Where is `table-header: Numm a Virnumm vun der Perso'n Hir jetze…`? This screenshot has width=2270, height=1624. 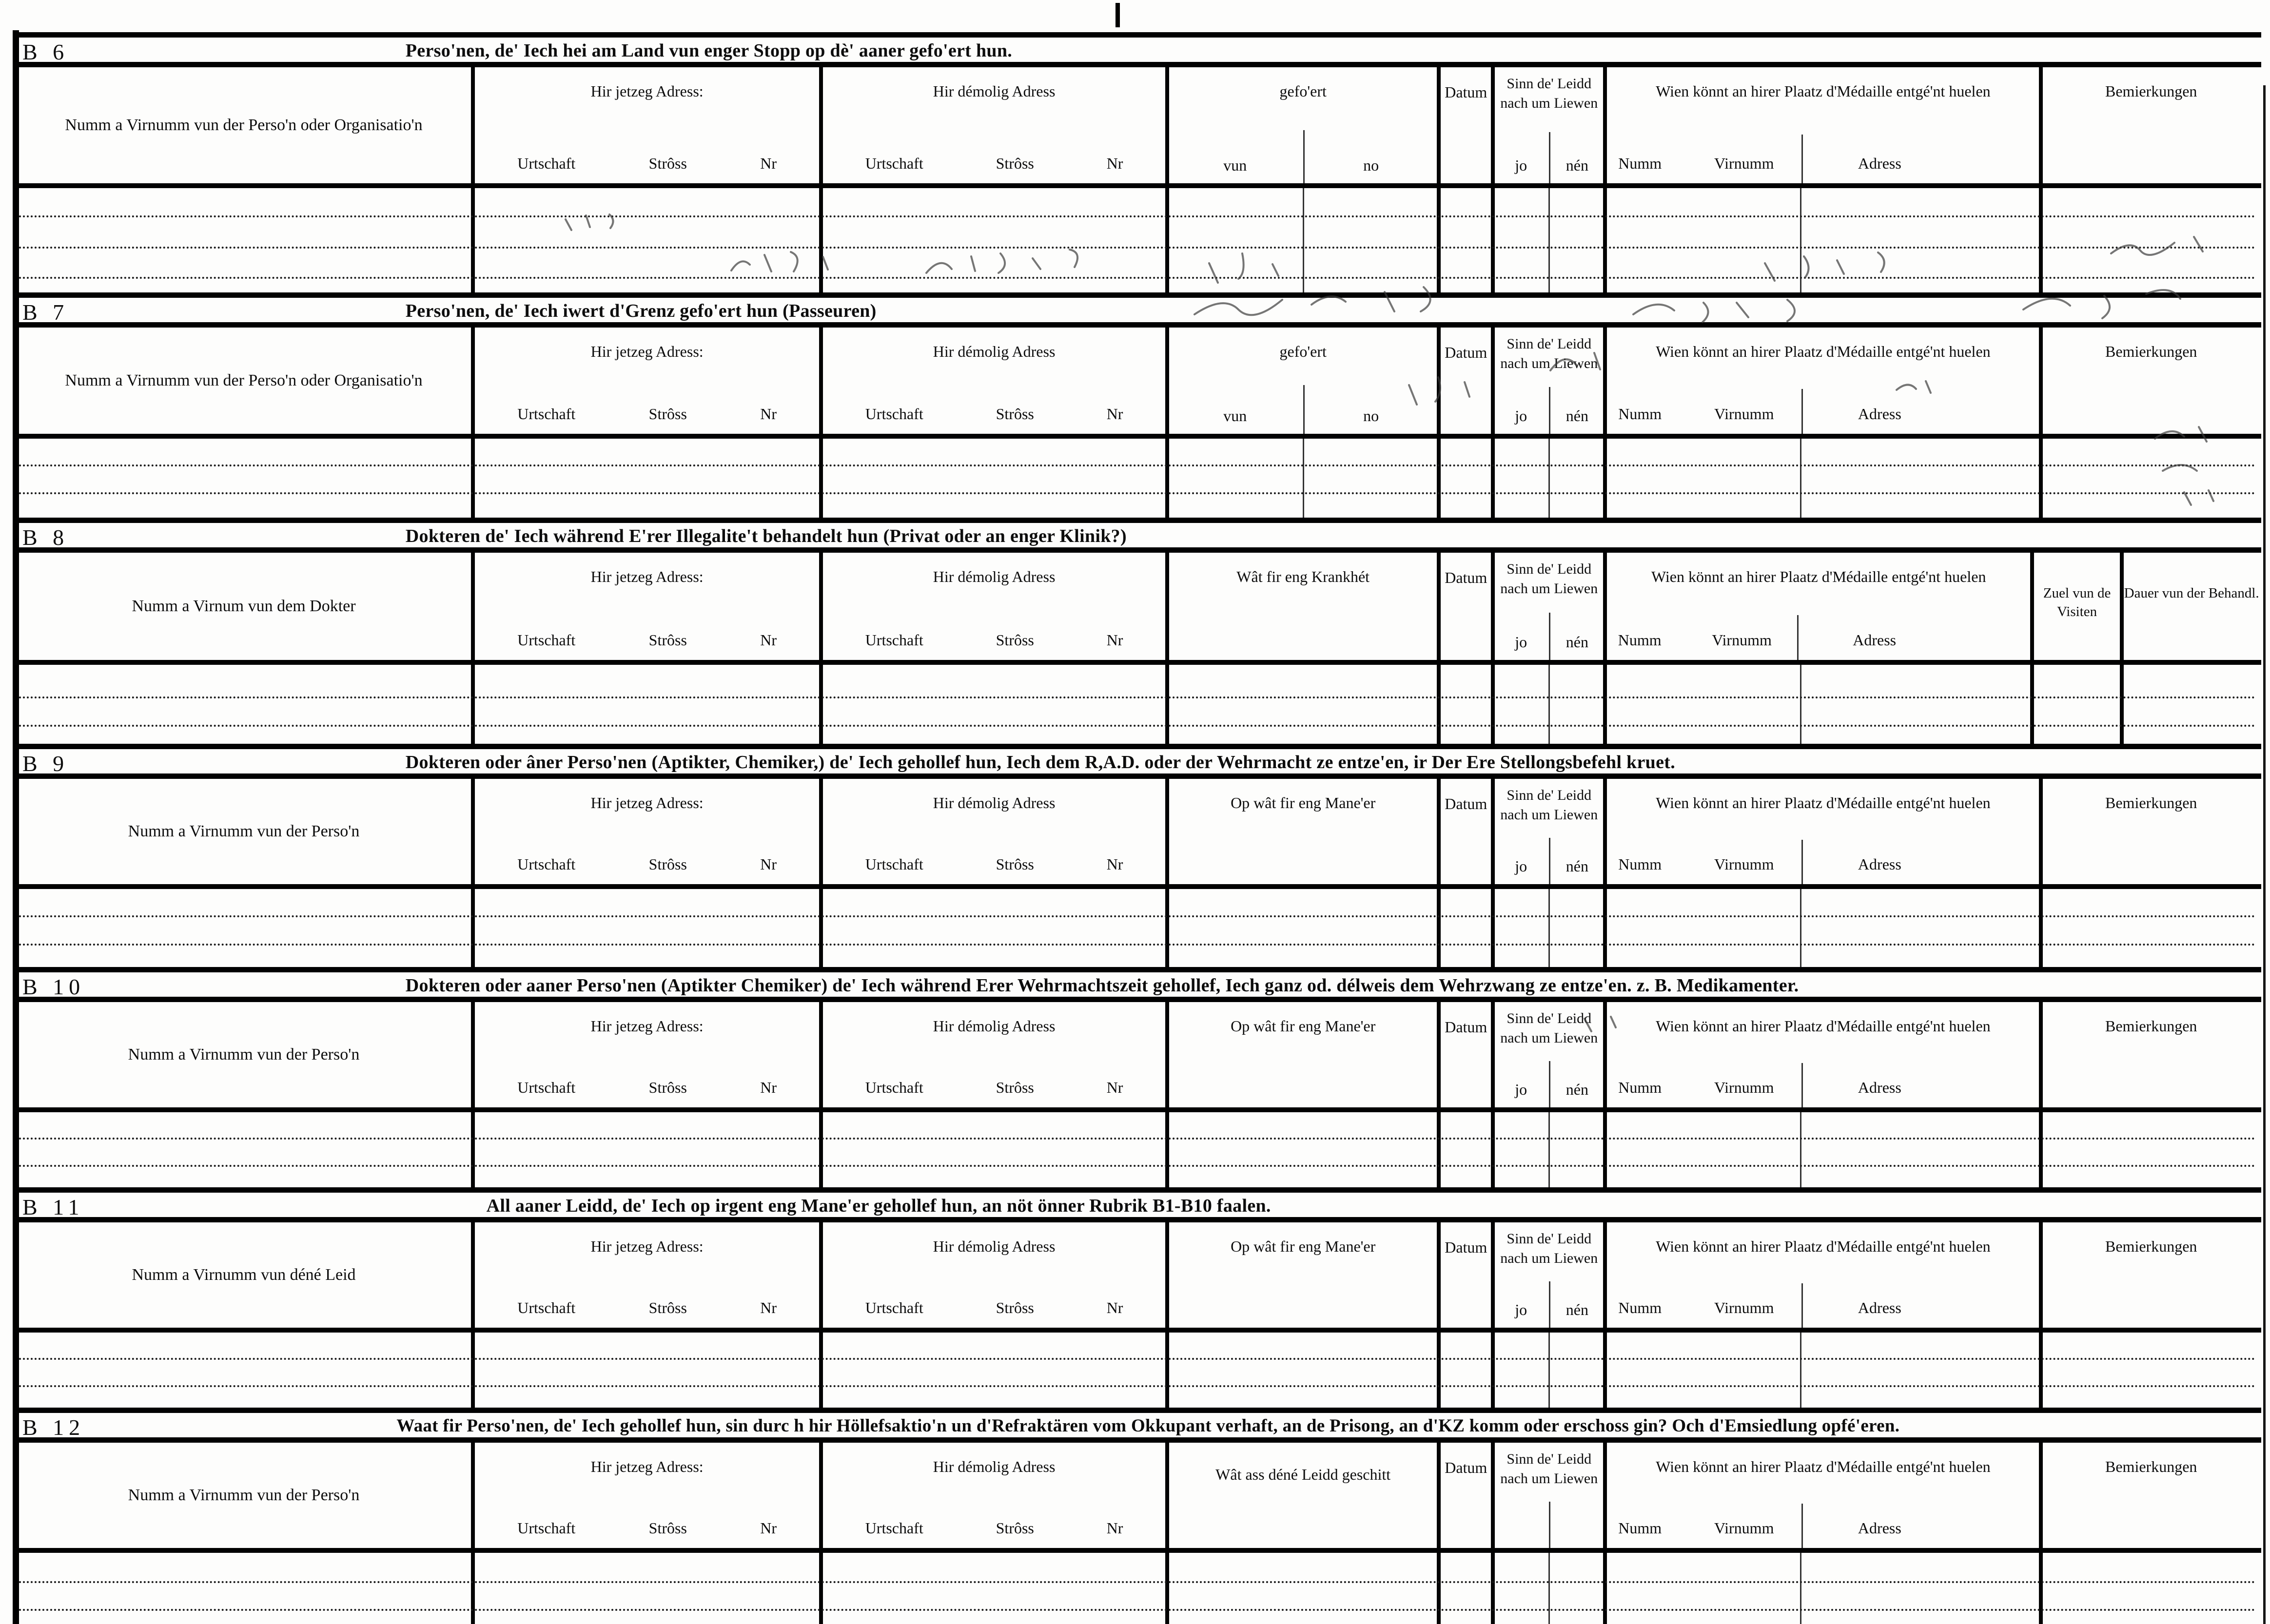 table-header: Numm a Virnumm vun der Perso'n Hir jetze… is located at coordinates (1138, 1498).